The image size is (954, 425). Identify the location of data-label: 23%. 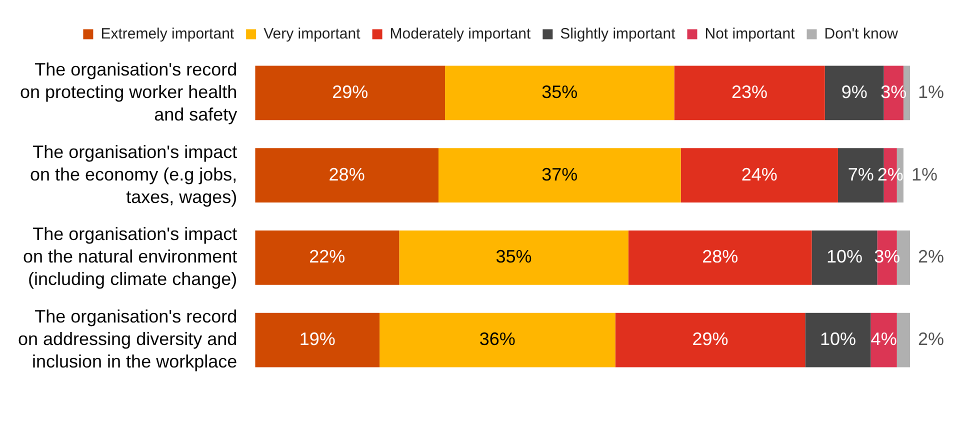
(750, 92).